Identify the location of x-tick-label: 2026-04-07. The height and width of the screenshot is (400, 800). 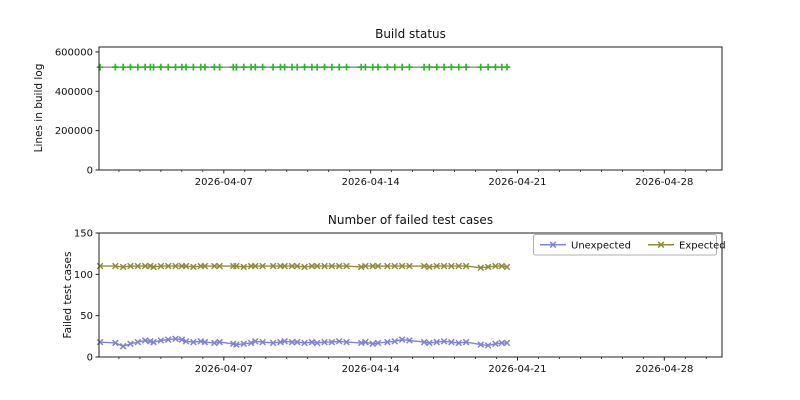
(224, 369).